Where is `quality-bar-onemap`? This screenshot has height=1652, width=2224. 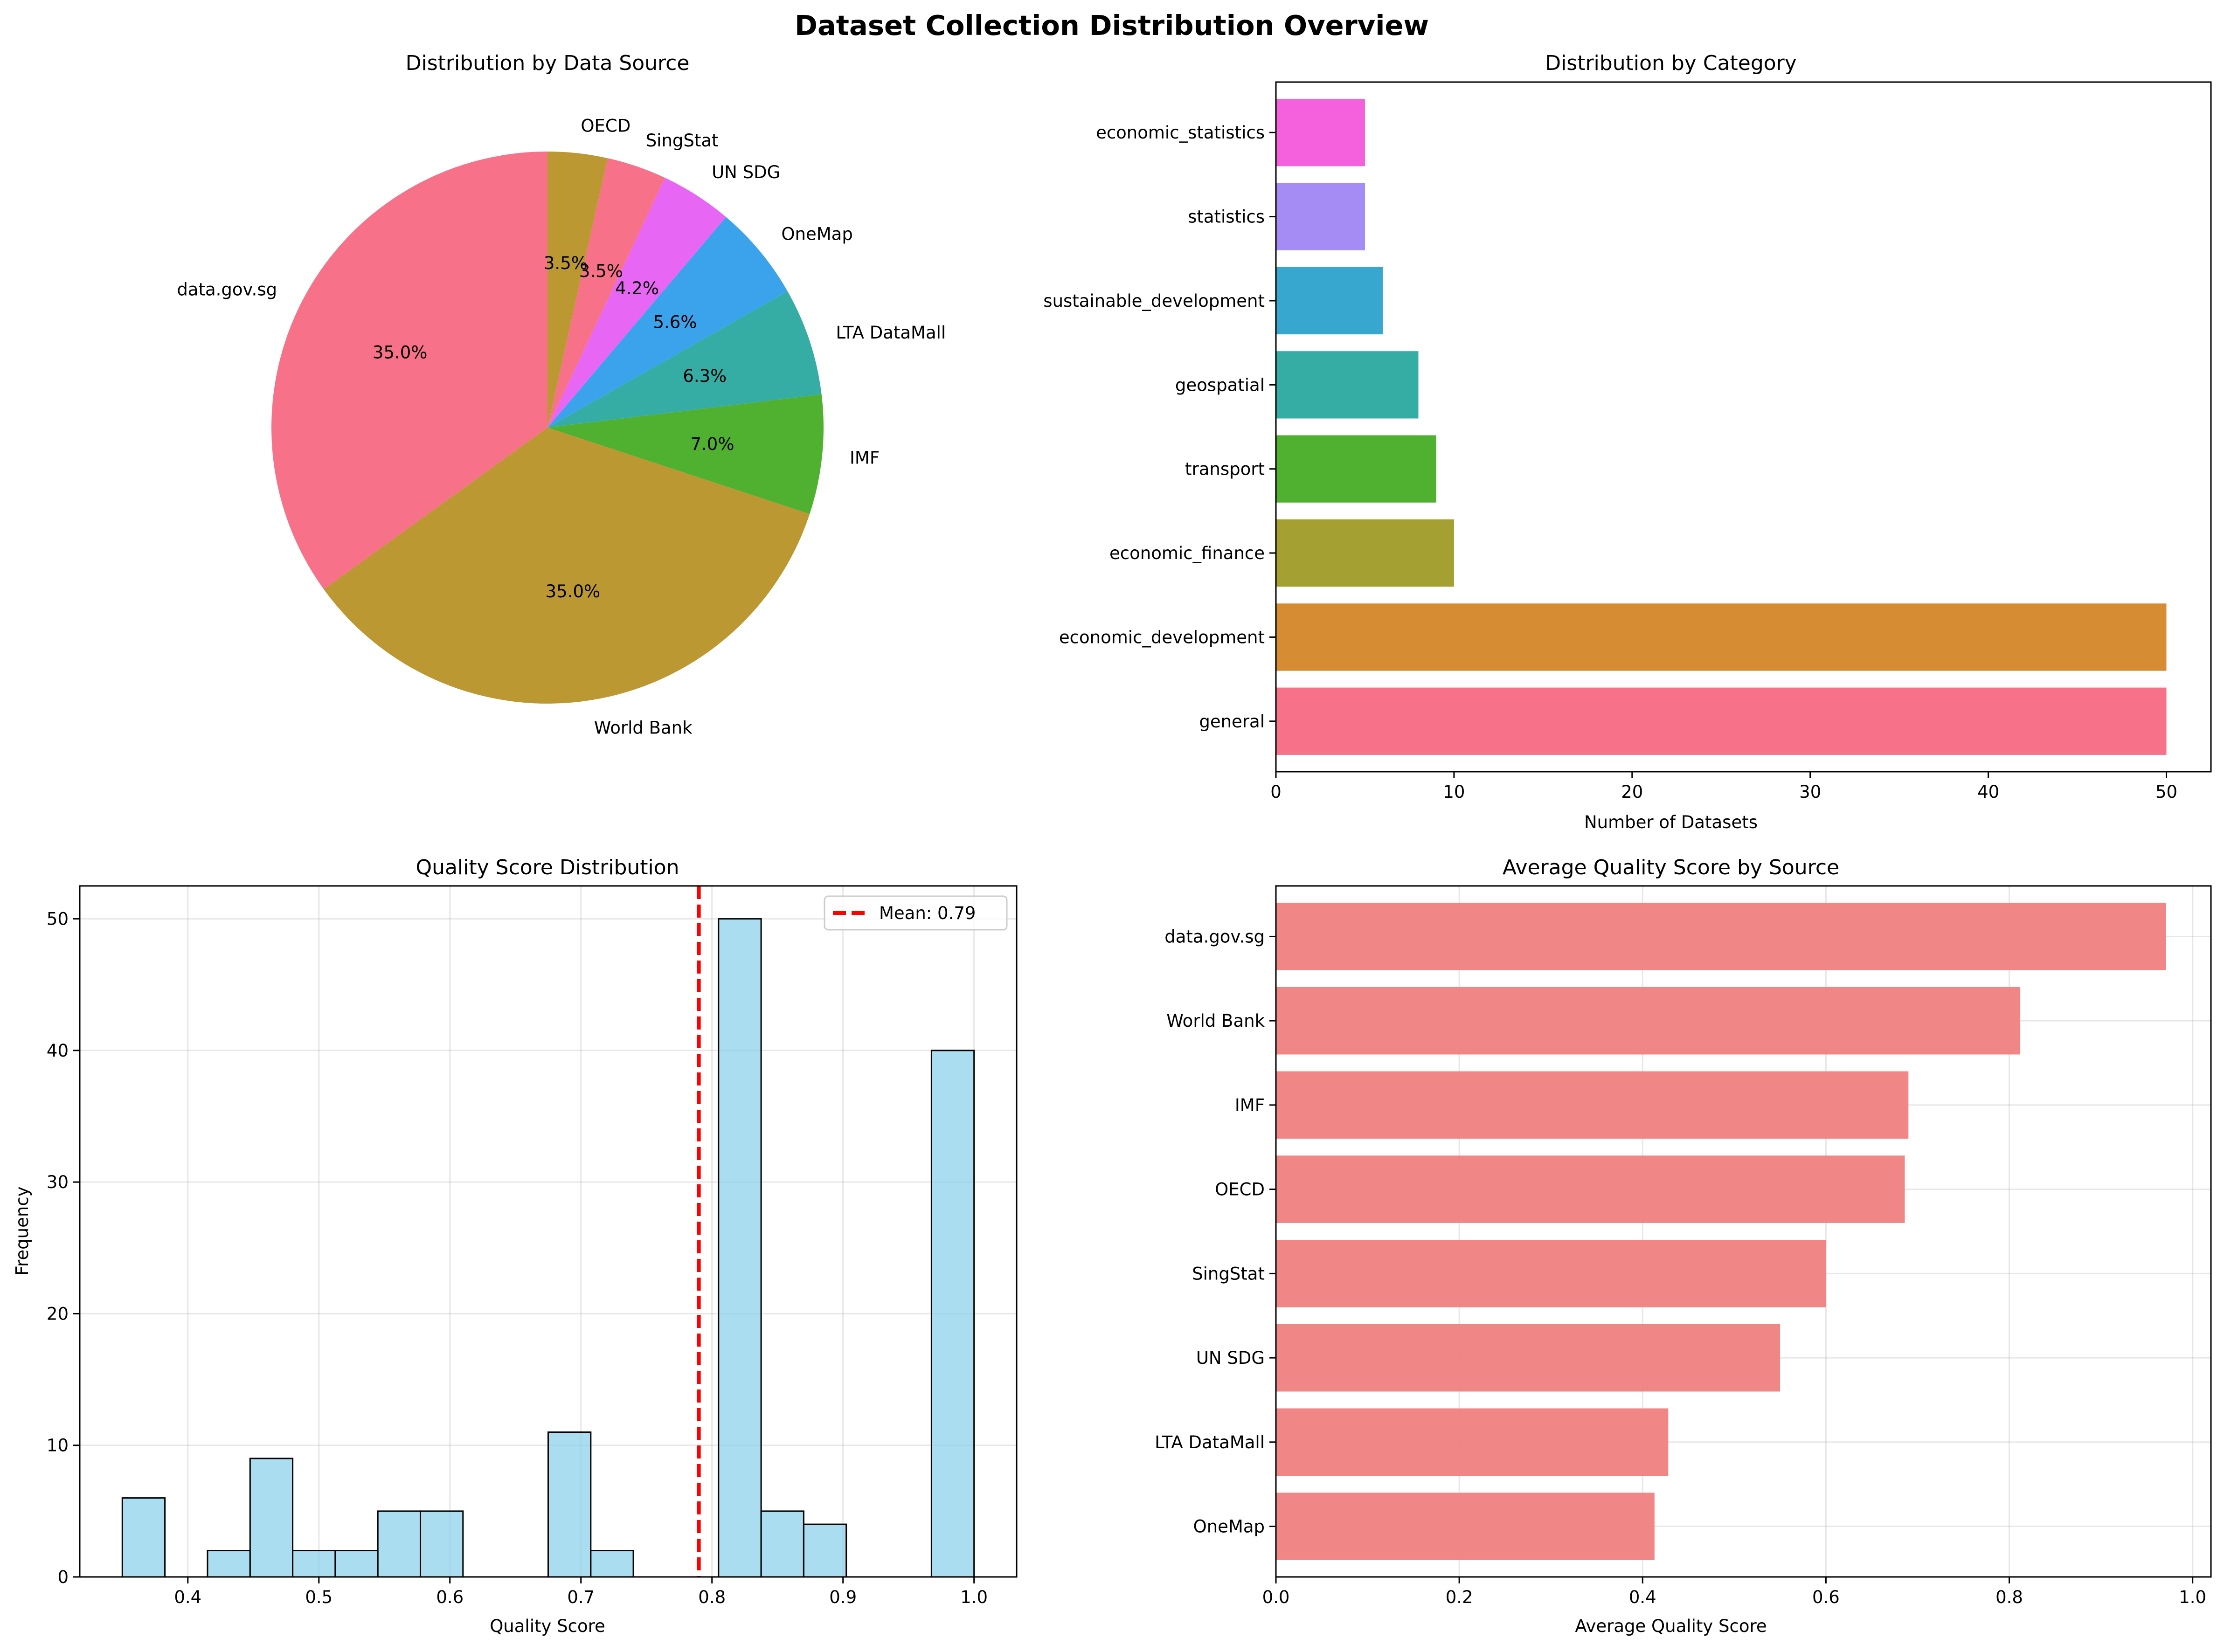
quality-bar-onemap is located at coordinates (1465, 1526).